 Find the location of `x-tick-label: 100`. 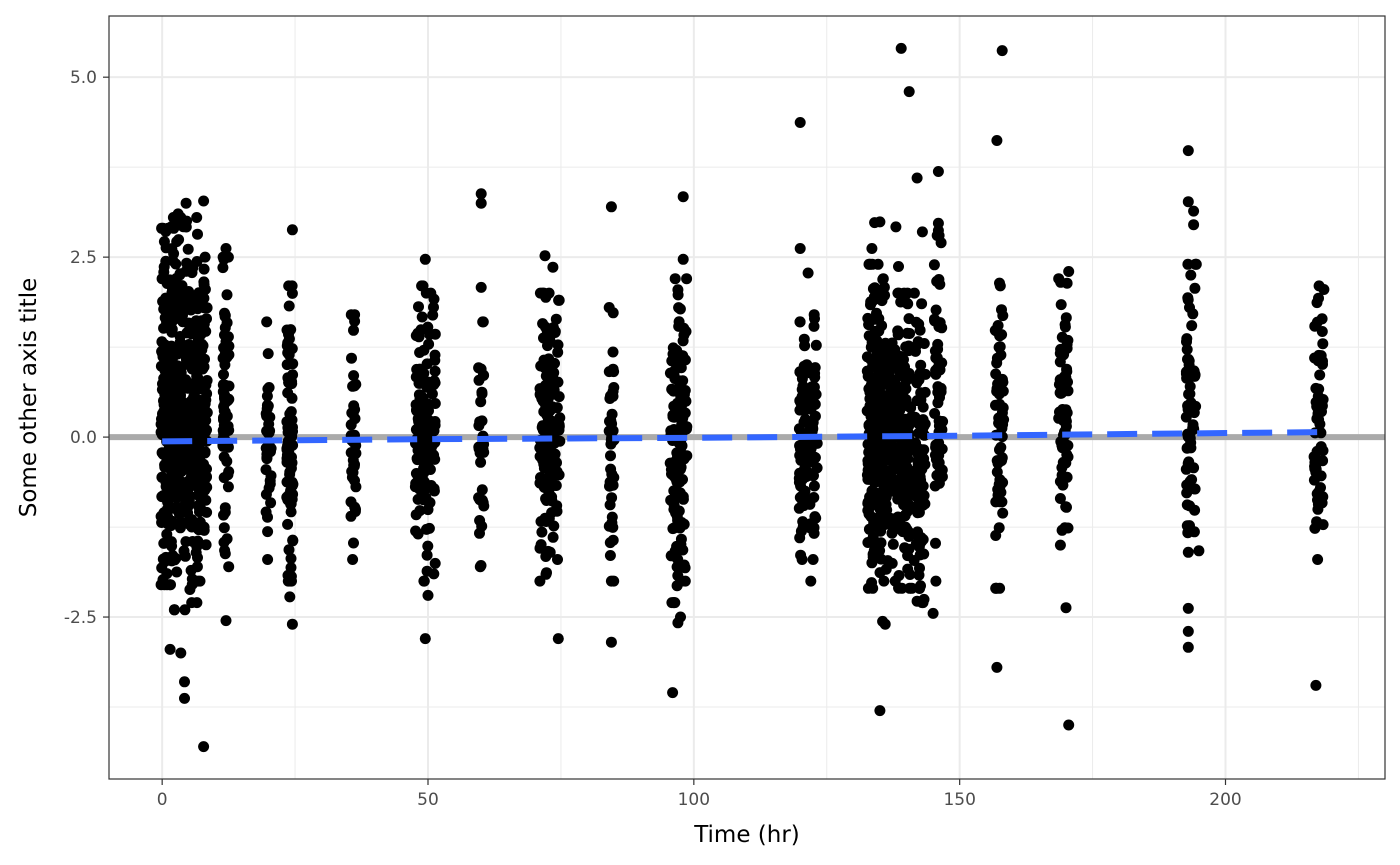

x-tick-label: 100 is located at coordinates (694, 800).